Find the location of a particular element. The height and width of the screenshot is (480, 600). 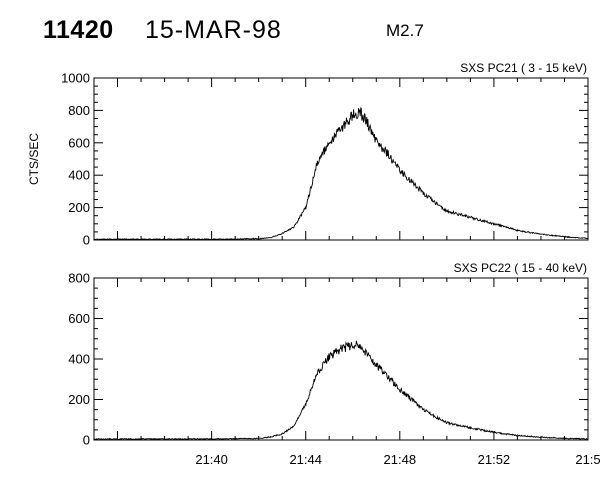

event-number: 11420 is located at coordinates (78, 30).